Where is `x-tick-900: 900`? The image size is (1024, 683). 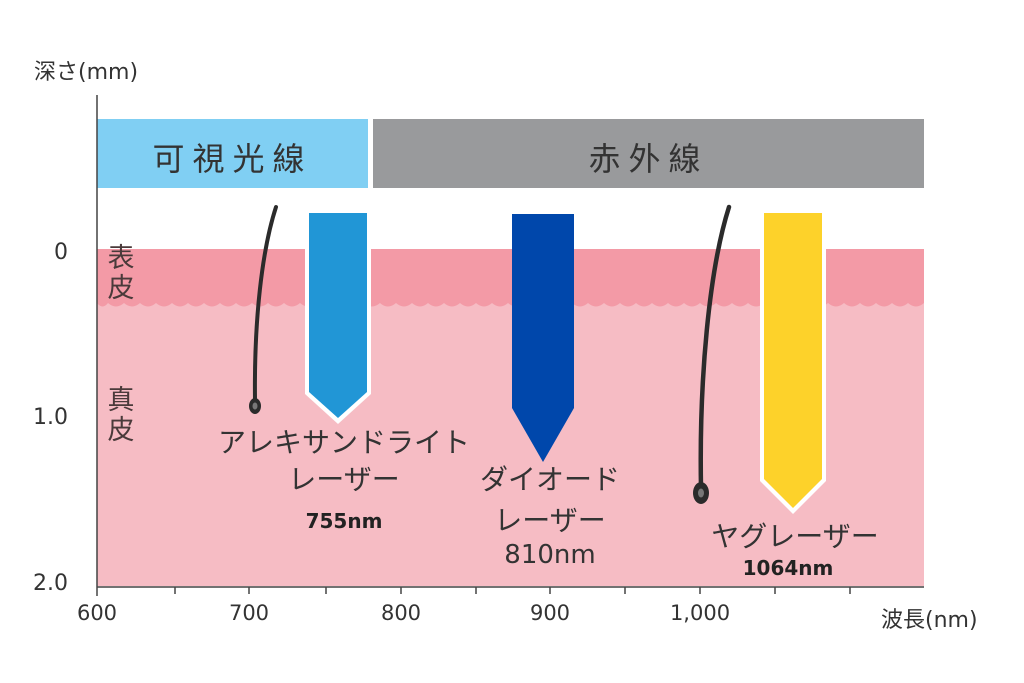 x-tick-900: 900 is located at coordinates (550, 613).